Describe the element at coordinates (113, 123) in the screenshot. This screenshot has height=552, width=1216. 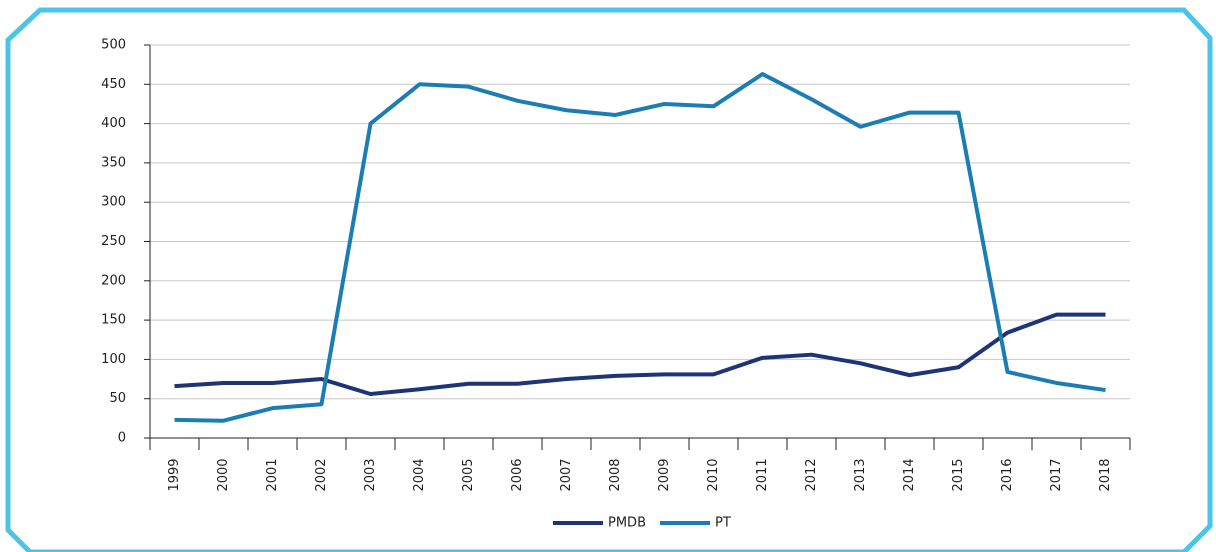
I see `y-tick-label: 400` at that location.